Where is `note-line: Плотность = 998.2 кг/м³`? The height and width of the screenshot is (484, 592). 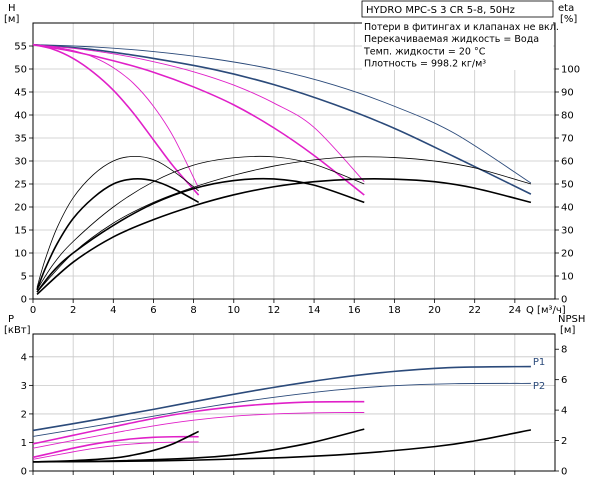
note-line: Плотность = 998.2 кг/м³ is located at coordinates (425, 64).